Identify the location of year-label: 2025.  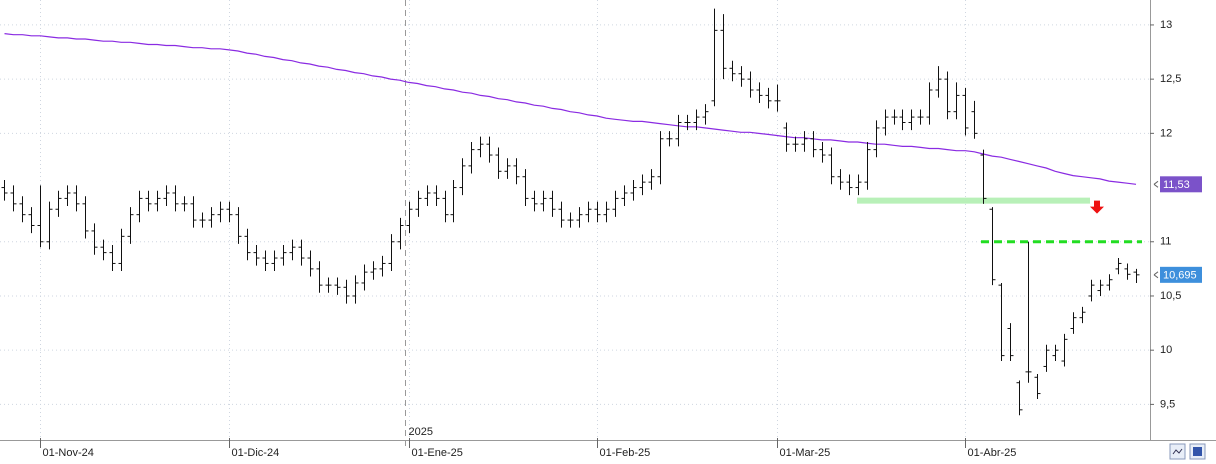
(421, 432).